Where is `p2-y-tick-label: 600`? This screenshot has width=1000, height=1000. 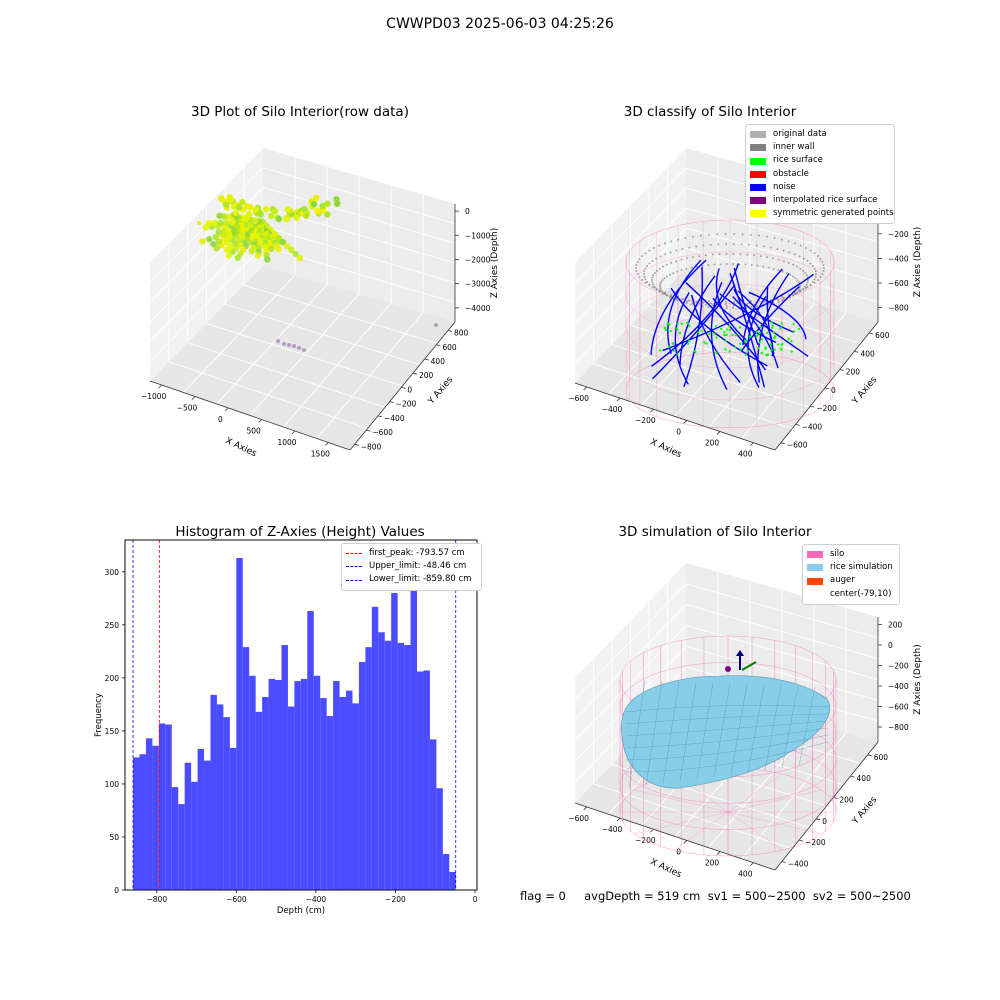 p2-y-tick-label: 600 is located at coordinates (882, 335).